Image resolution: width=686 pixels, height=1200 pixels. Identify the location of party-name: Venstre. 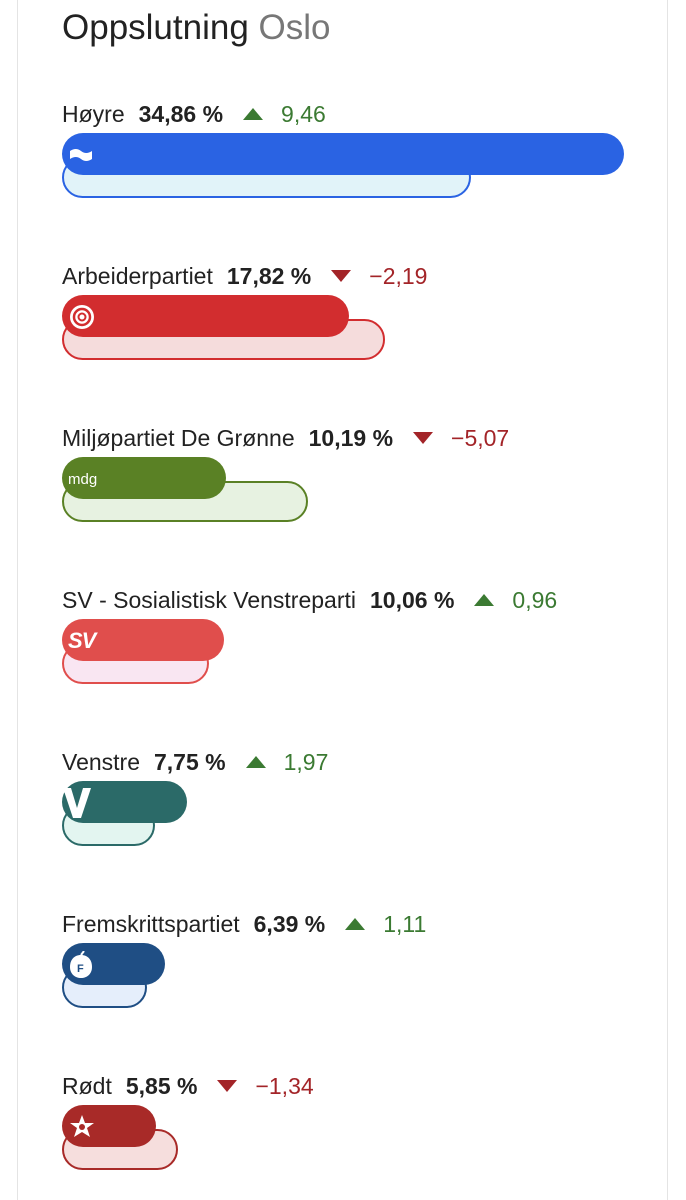
(101, 761).